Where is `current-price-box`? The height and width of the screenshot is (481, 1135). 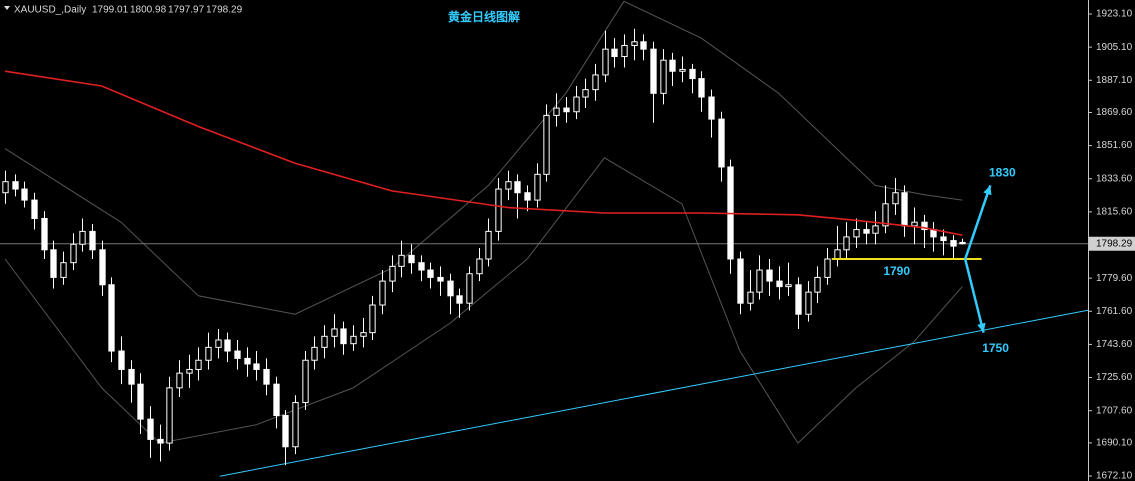
current-price-box is located at coordinates (1112, 243).